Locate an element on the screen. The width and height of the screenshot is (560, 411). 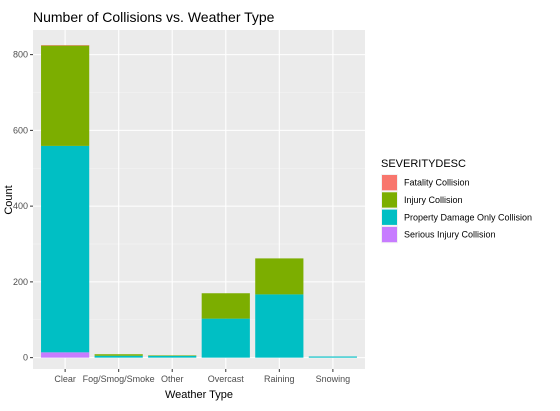
y-tick-label: 800 is located at coordinates (20, 55).